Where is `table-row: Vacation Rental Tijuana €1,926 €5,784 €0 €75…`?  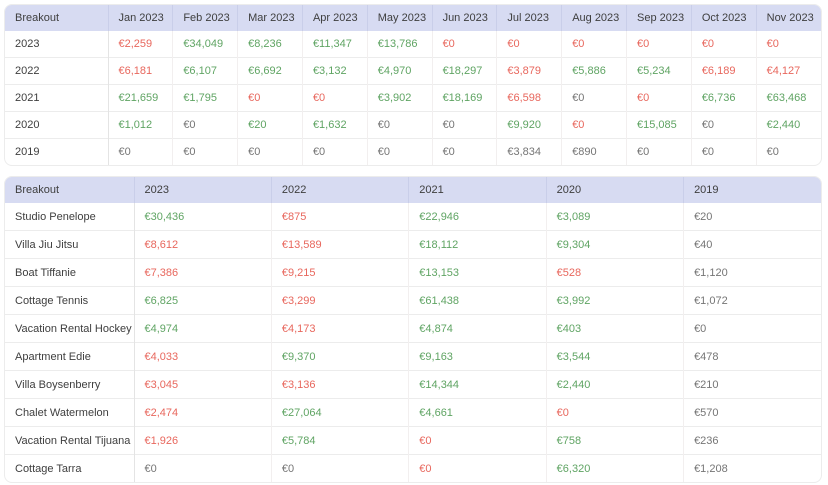 table-row: Vacation Rental Tijuana €1,926 €5,784 €0 €75… is located at coordinates (413, 440).